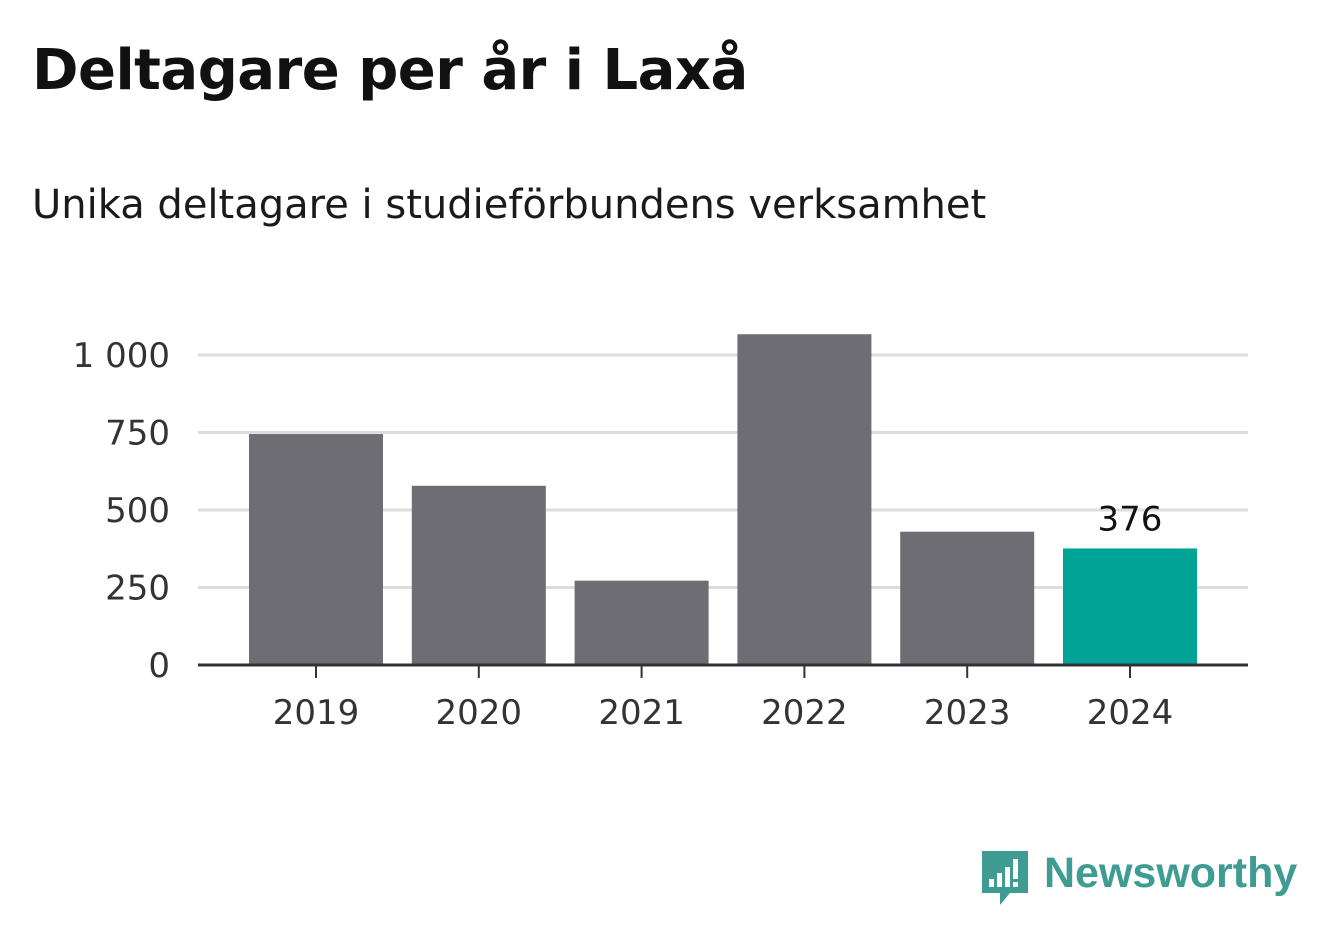 This screenshot has width=1322, height=939. I want to click on bar-2019, so click(316, 549).